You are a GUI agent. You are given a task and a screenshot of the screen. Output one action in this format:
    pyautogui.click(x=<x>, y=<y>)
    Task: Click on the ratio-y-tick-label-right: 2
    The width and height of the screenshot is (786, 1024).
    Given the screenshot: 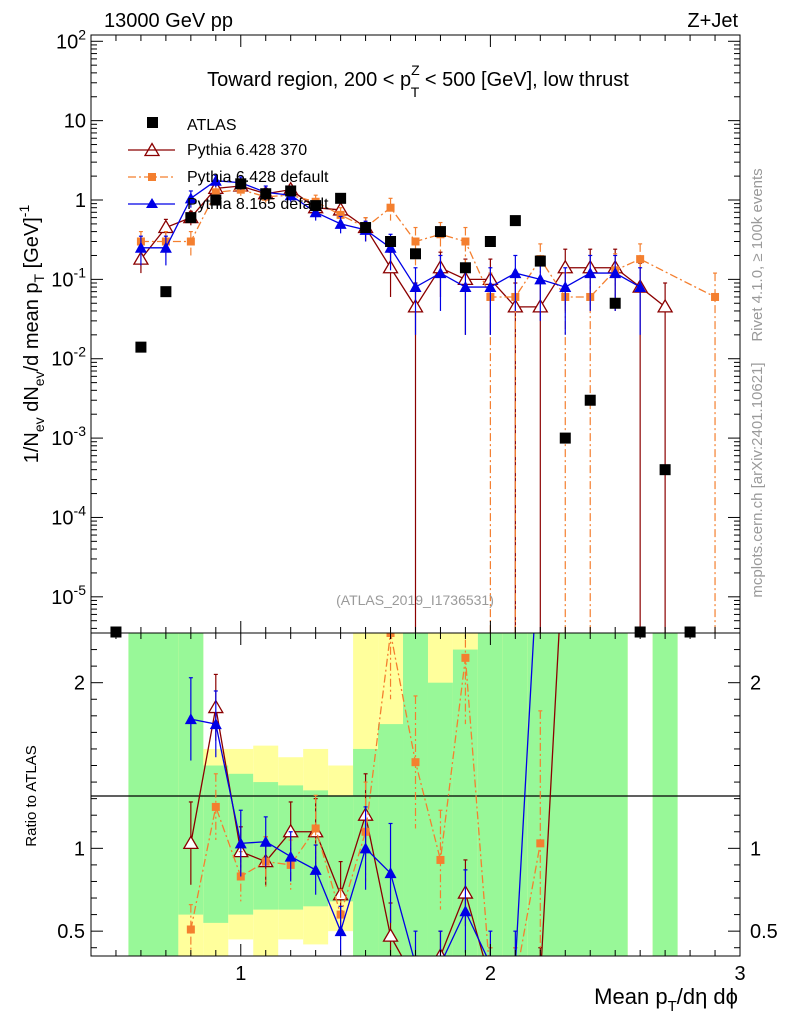 What is the action you would take?
    pyautogui.click(x=755, y=684)
    